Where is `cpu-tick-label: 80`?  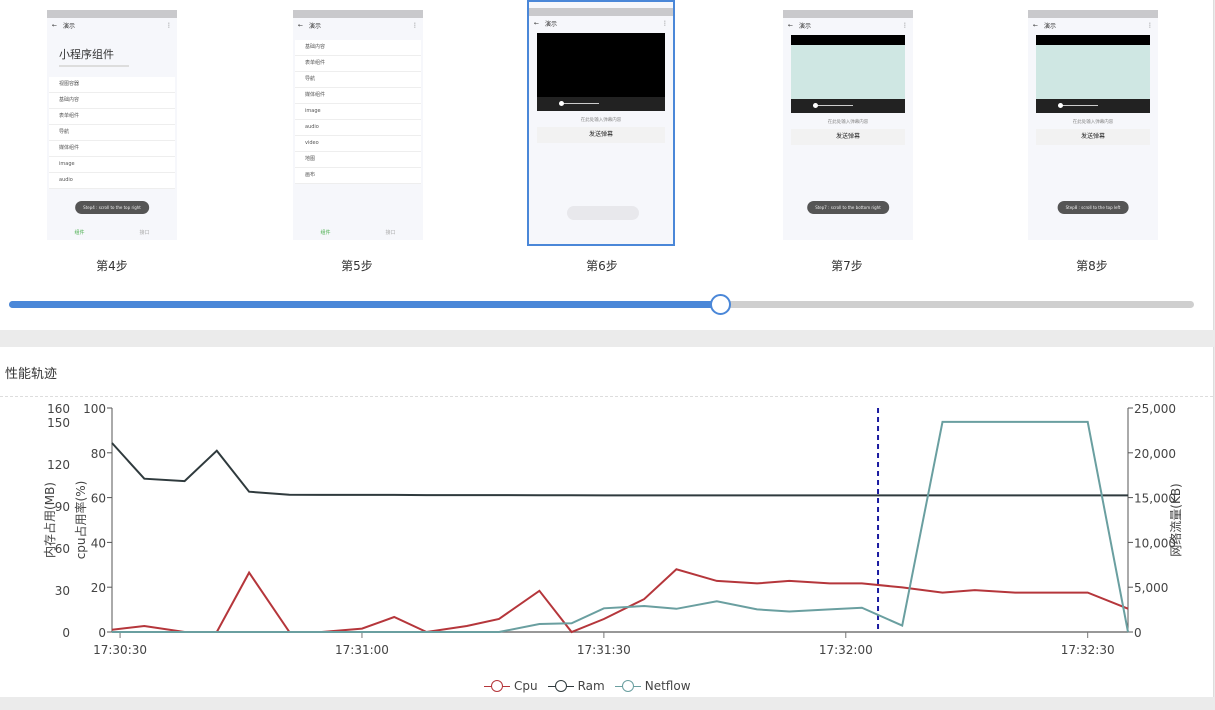 cpu-tick-label: 80 is located at coordinates (98, 454).